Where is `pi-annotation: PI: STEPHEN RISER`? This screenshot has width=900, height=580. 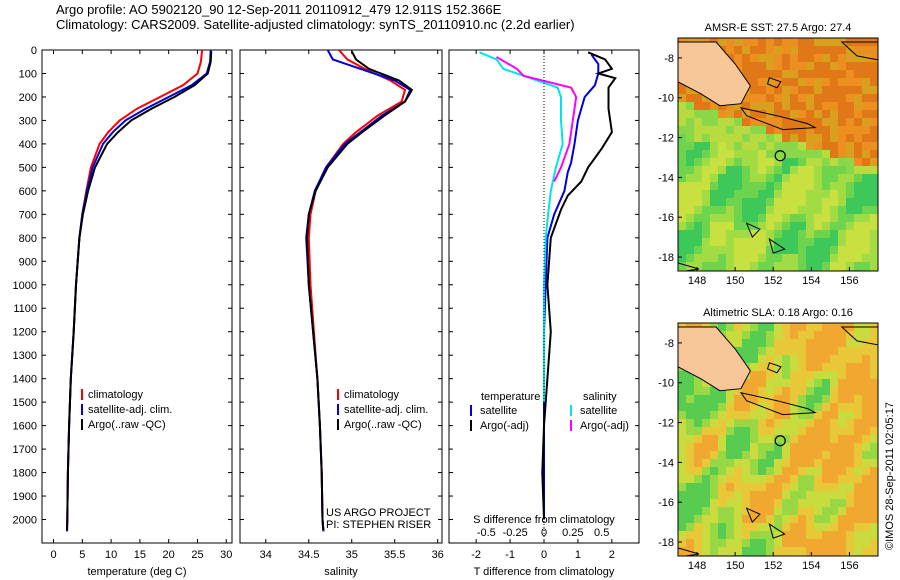 pi-annotation: PI: STEPHEN RISER is located at coordinates (378, 525).